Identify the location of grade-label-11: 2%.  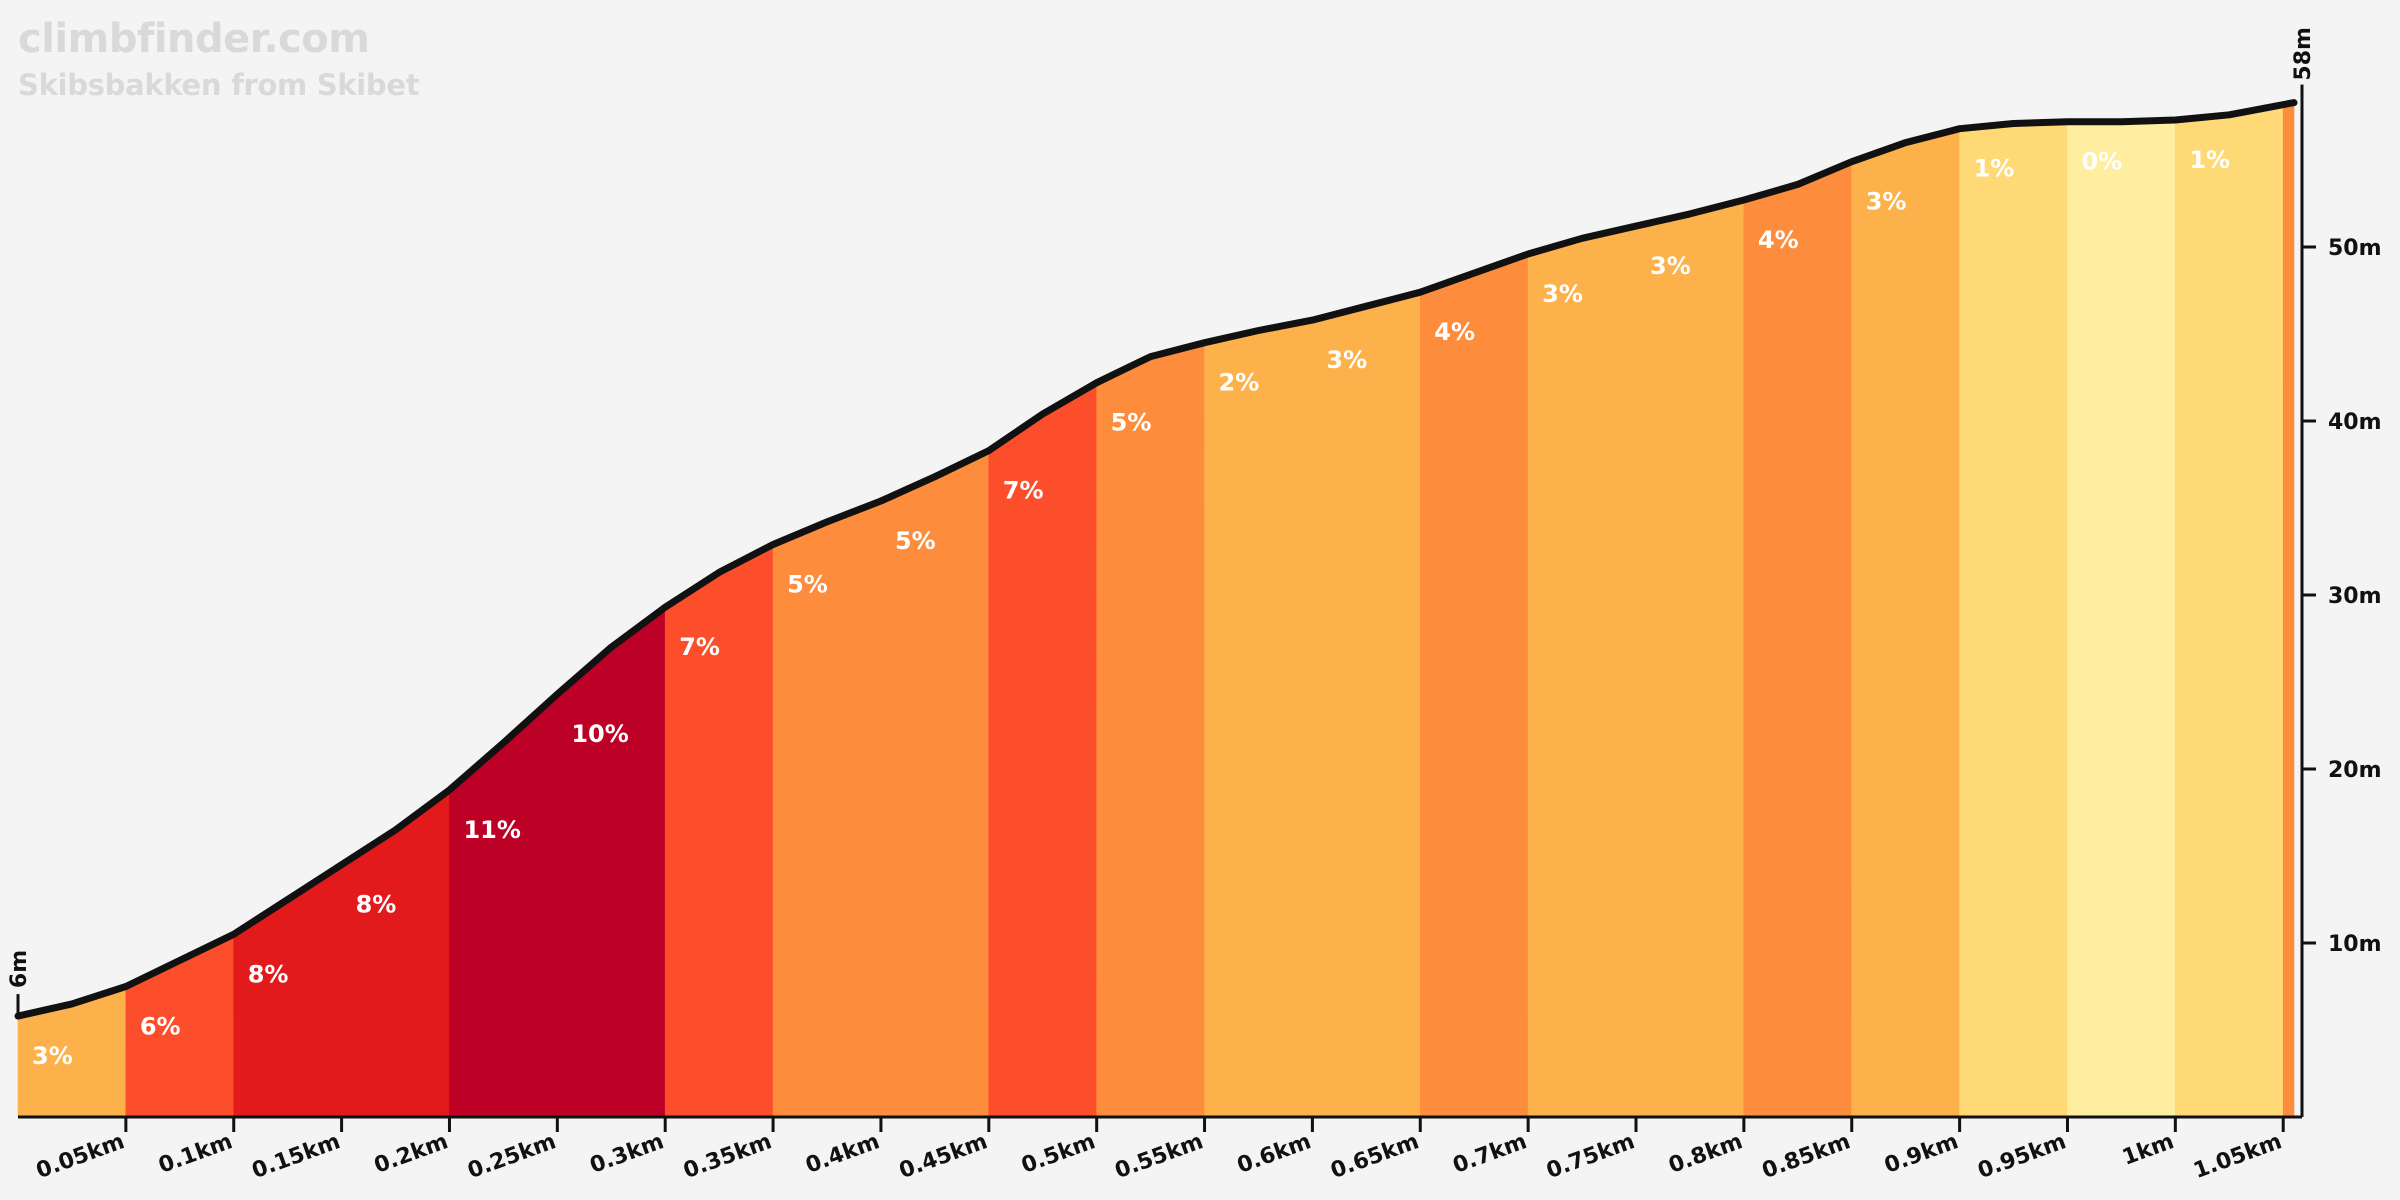
(1239, 383).